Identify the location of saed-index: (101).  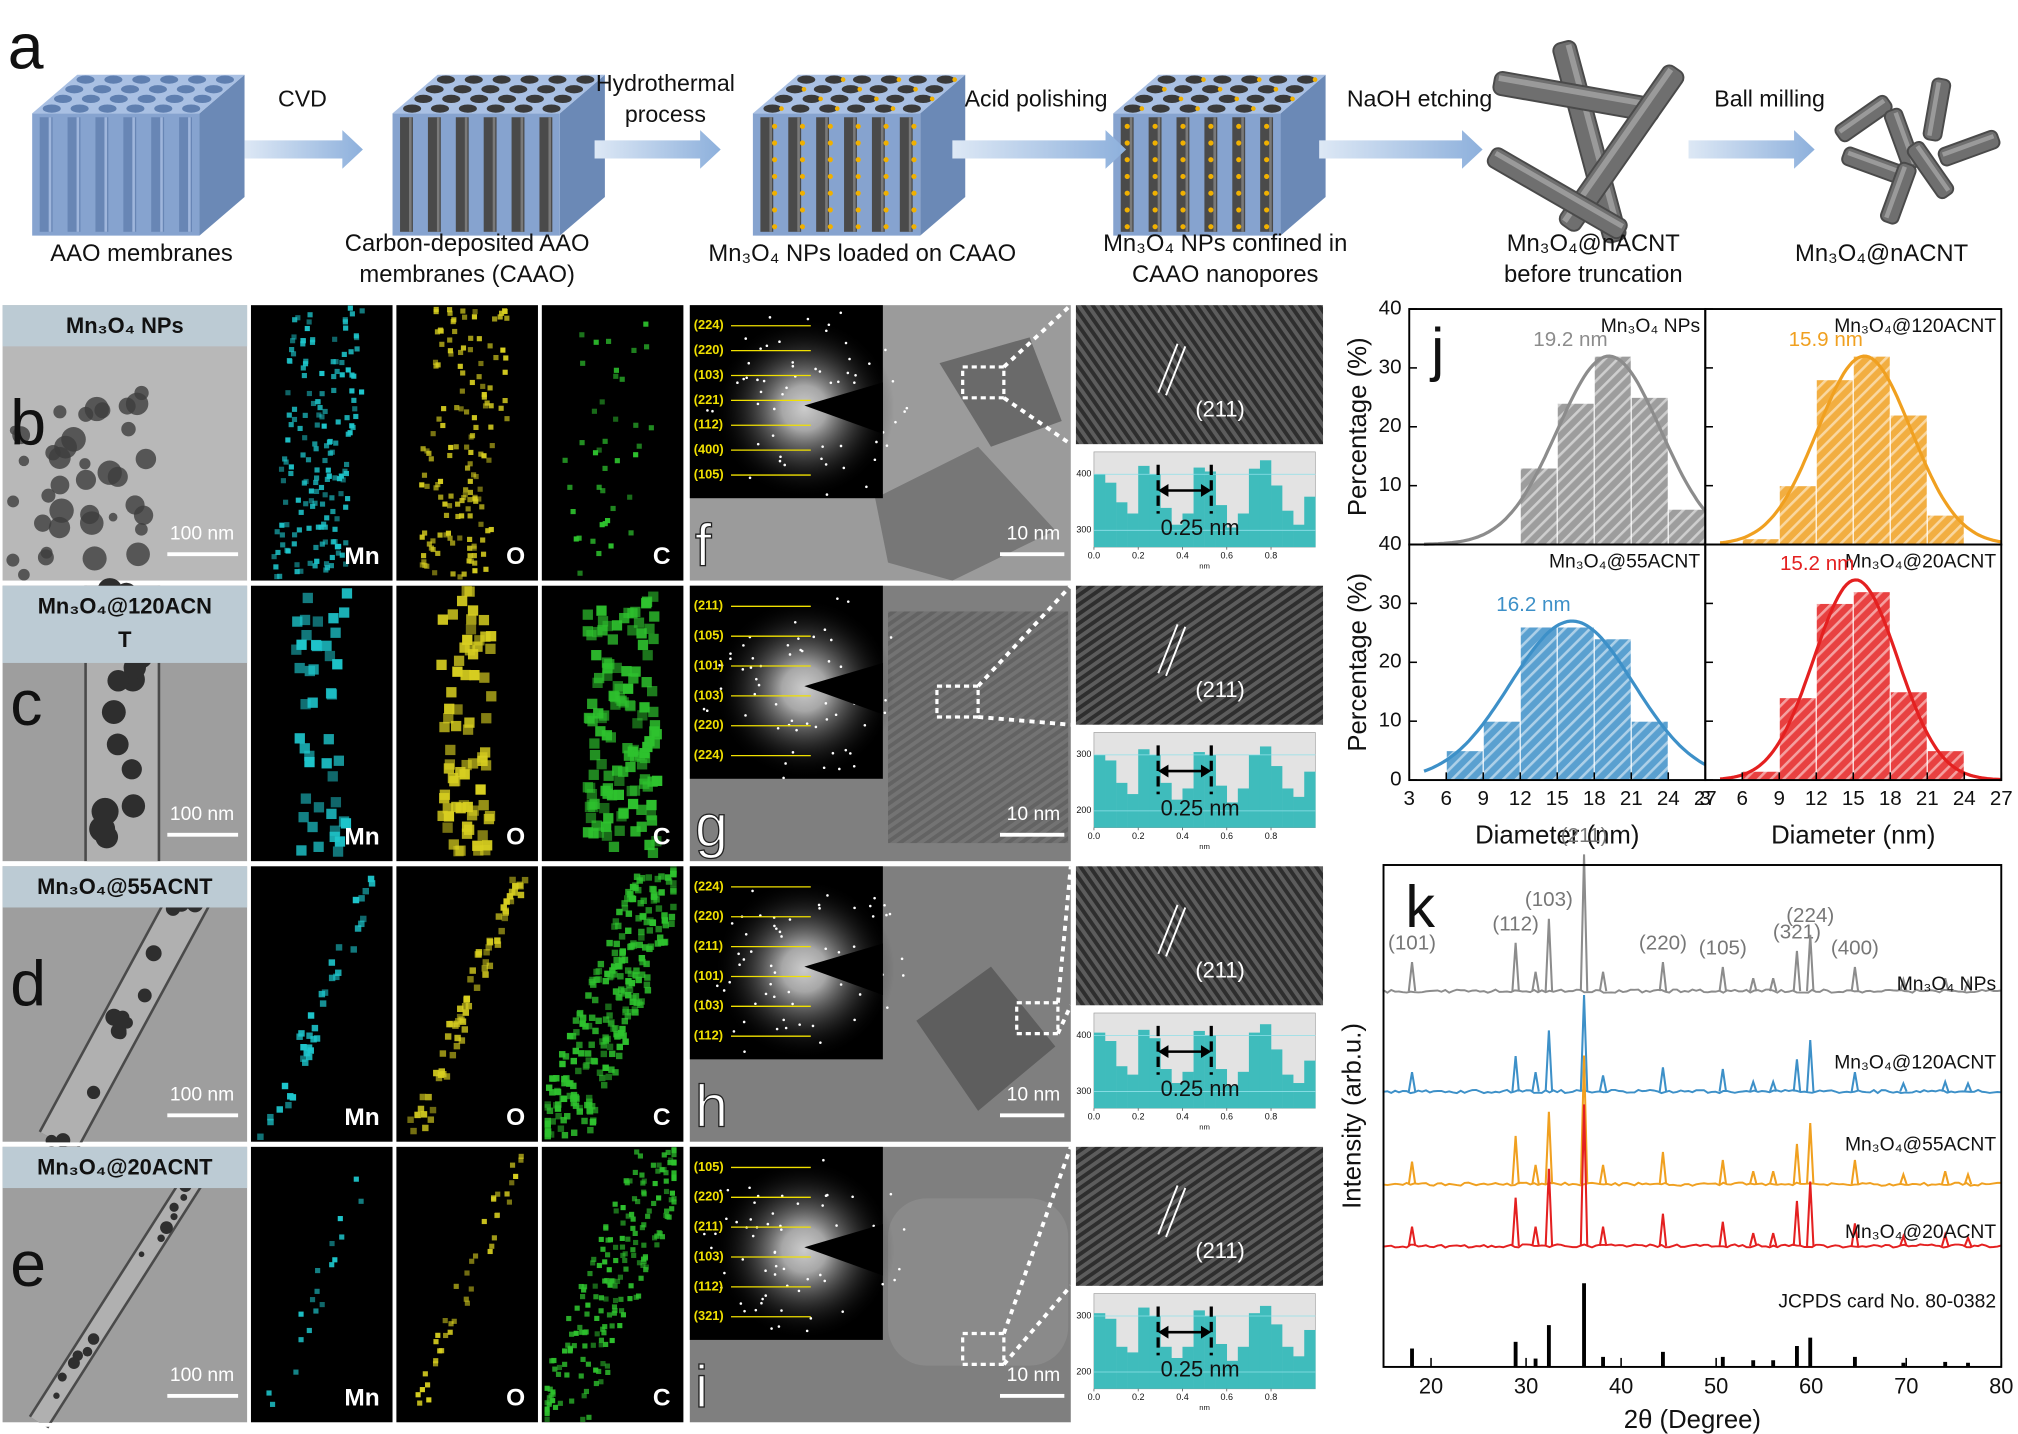
(709, 664).